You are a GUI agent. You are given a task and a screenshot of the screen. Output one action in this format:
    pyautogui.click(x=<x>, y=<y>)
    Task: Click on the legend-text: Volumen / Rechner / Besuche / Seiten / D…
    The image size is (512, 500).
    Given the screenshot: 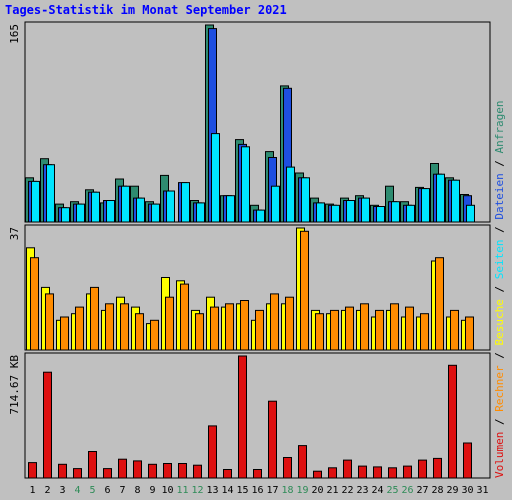 What is the action you would take?
    pyautogui.click(x=499, y=289)
    